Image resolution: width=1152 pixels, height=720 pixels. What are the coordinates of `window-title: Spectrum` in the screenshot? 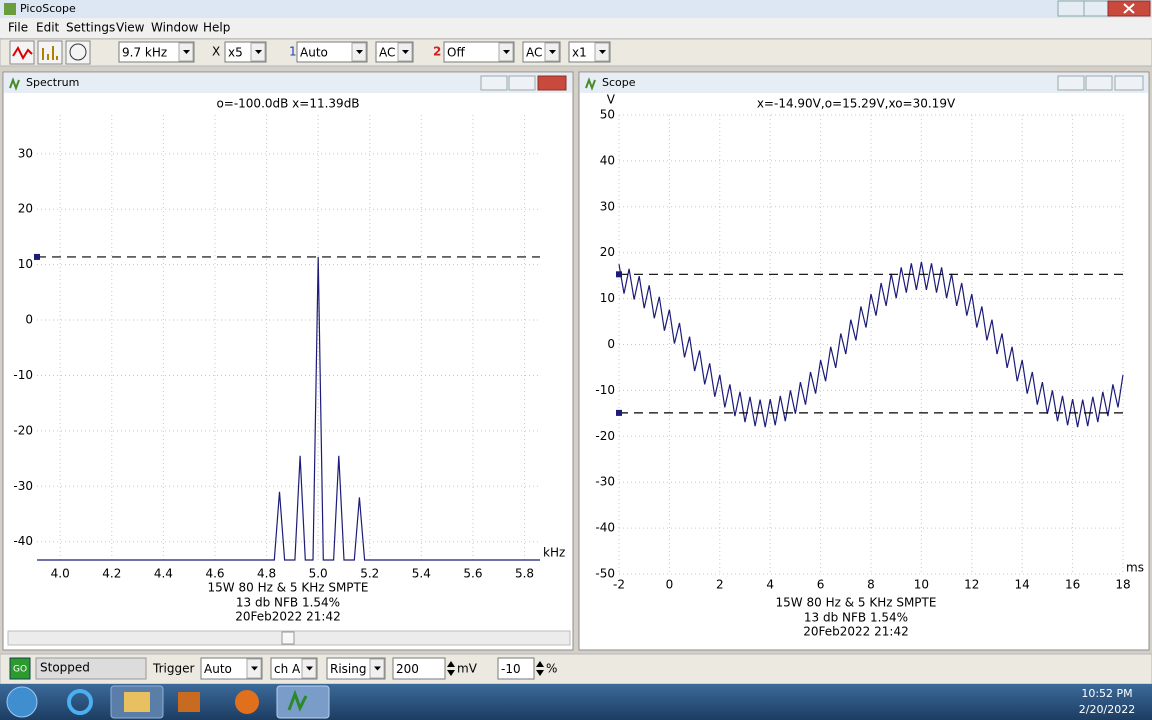 It's located at (52, 82).